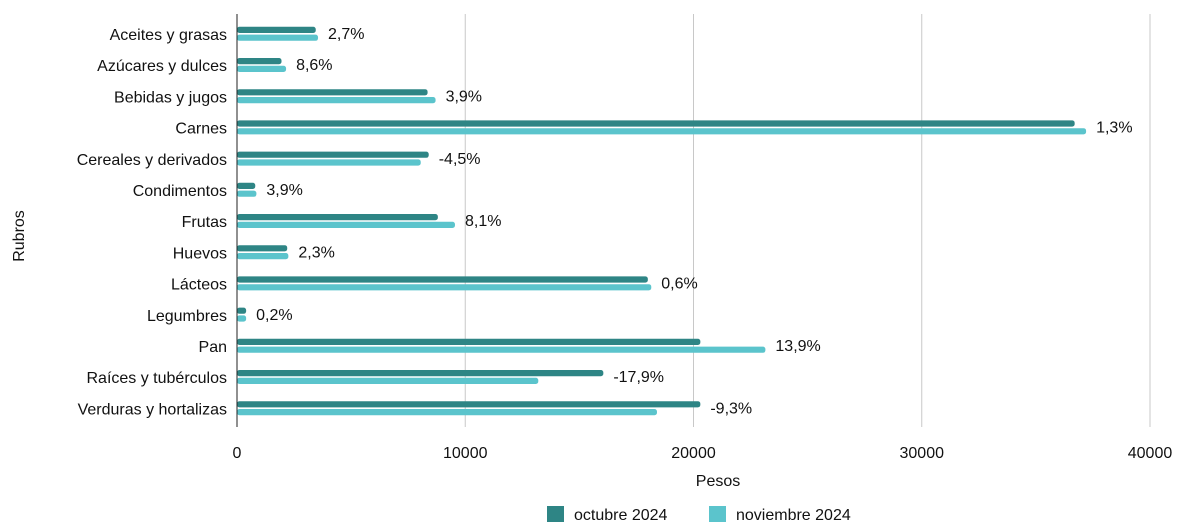 The width and height of the screenshot is (1180, 527). I want to click on y-axis-title: Rubros, so click(19, 236).